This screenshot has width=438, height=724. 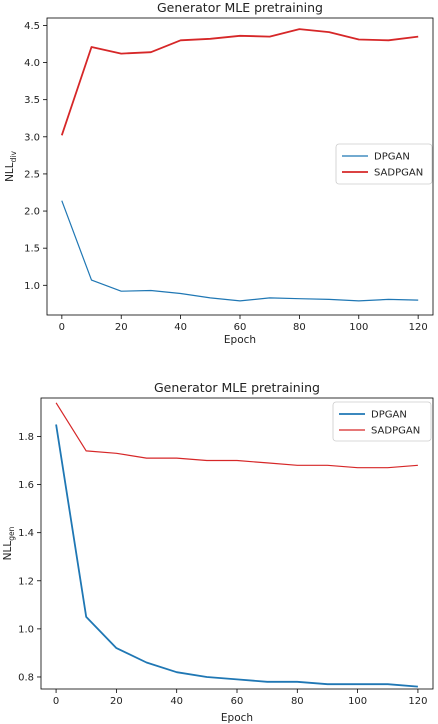 What do you see at coordinates (32, 63) in the screenshot?
I see `y-tick-label: 4.0` at bounding box center [32, 63].